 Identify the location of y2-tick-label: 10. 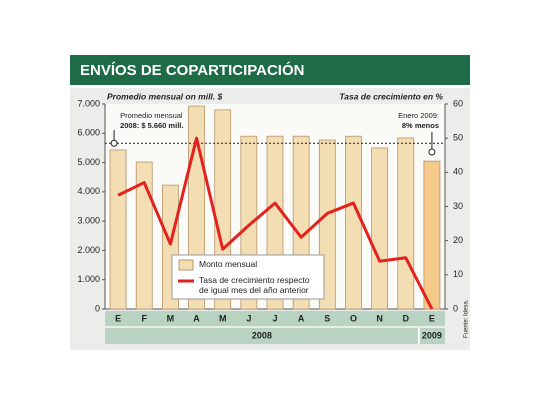
(458, 274).